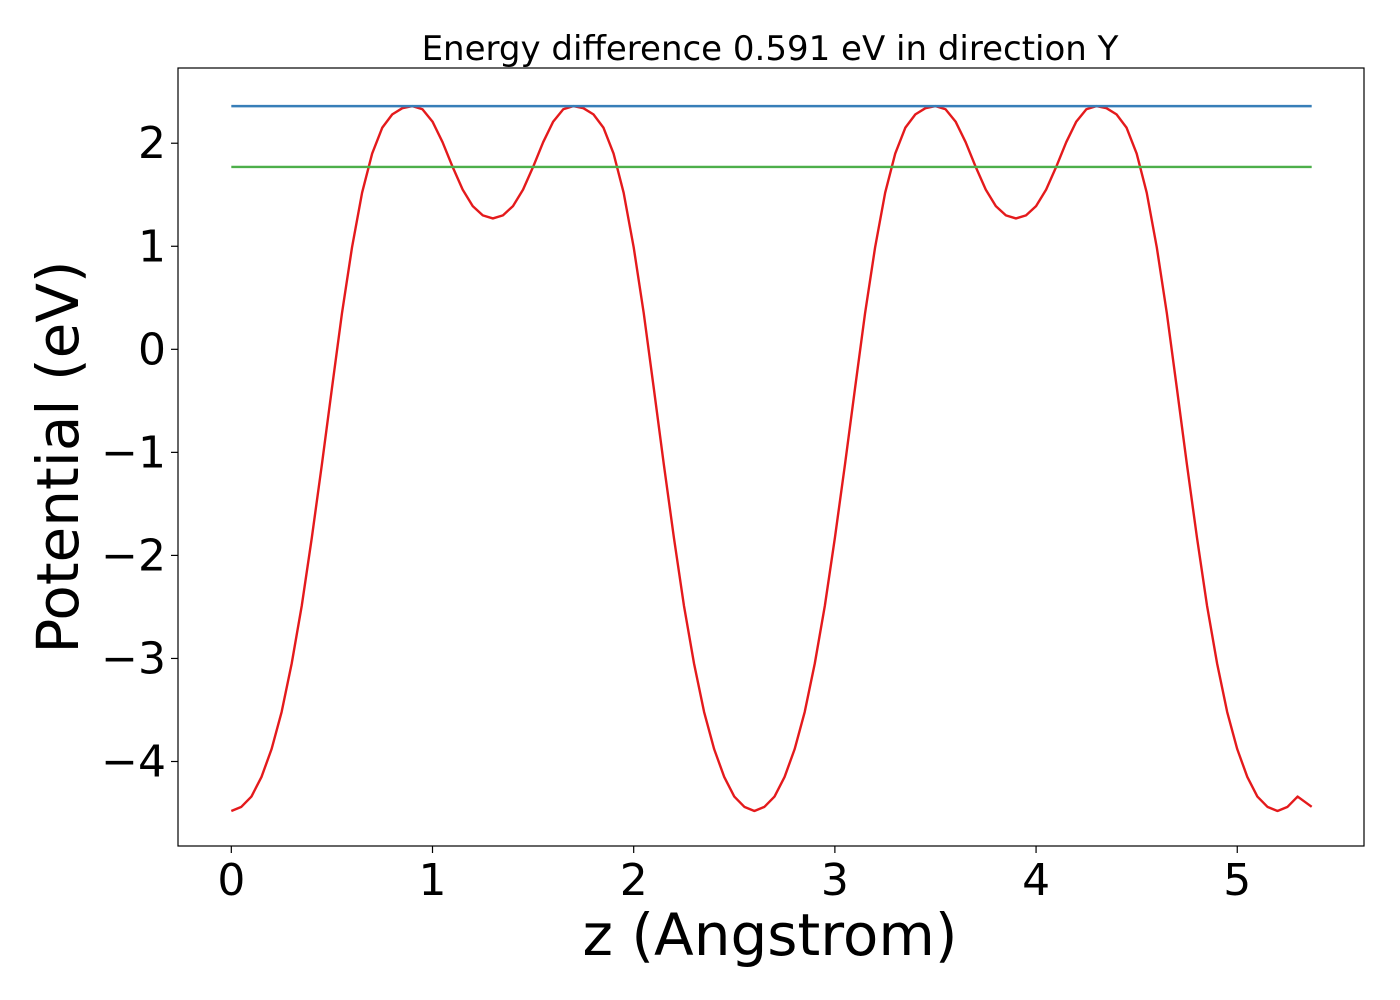 The image size is (1400, 1000). What do you see at coordinates (152, 349) in the screenshot?
I see `y-tick-label: 0` at bounding box center [152, 349].